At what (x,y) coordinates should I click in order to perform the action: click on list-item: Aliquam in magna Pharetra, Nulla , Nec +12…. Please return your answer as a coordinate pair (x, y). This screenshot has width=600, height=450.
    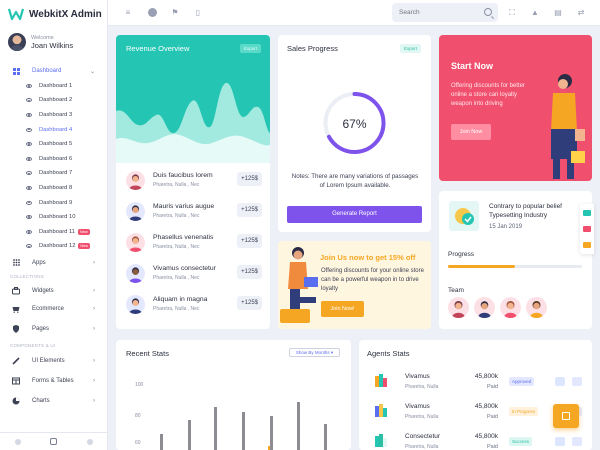
    Looking at the image, I should click on (193, 304).